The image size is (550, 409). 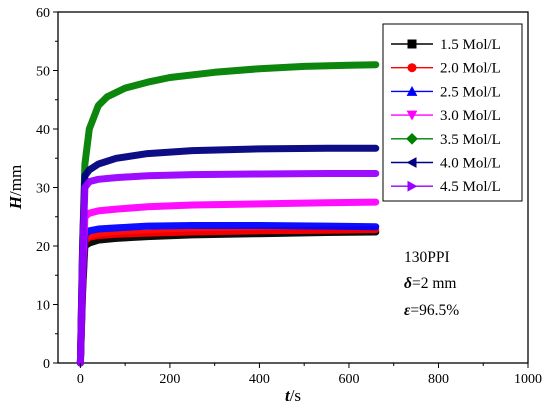 What do you see at coordinates (15, 202) in the screenshot?
I see `y-axis-var: H` at bounding box center [15, 202].